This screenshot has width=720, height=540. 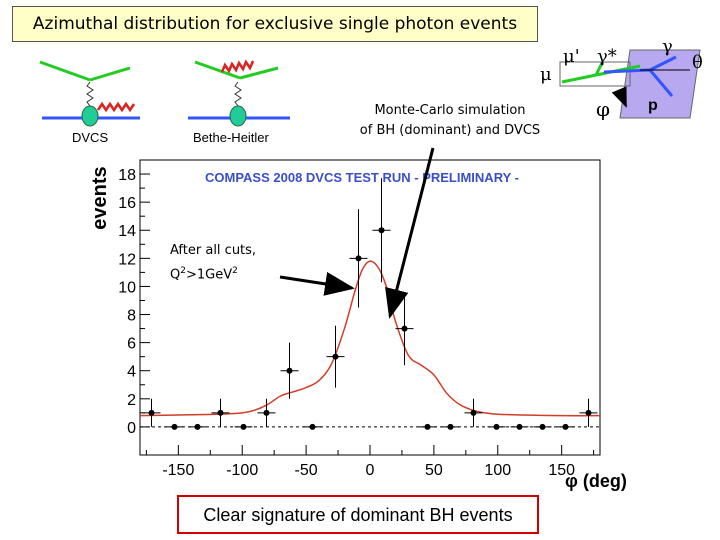 I want to click on mu-in-symbol: μ, so click(x=546, y=74).